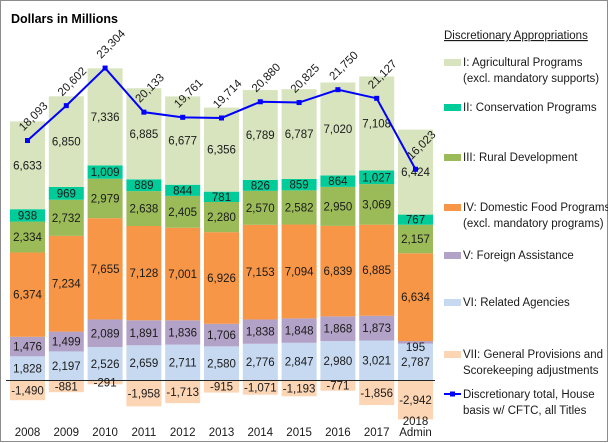 The width and height of the screenshot is (608, 443). I want to click on x-tick-label: 2009, so click(67, 433).